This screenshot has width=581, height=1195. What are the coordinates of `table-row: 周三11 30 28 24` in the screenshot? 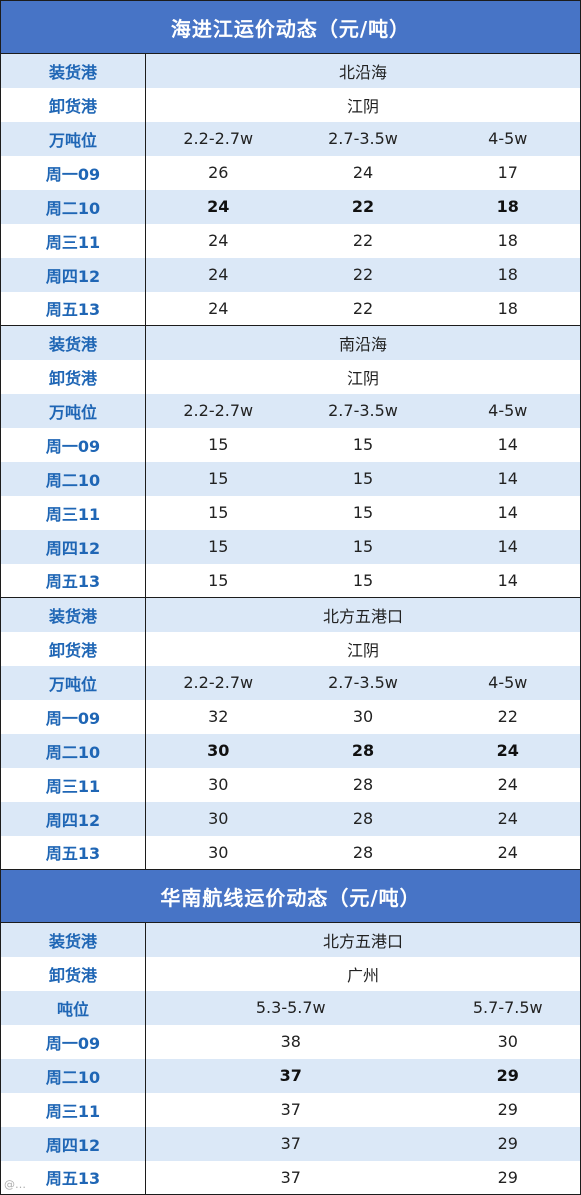 It's located at (290, 784).